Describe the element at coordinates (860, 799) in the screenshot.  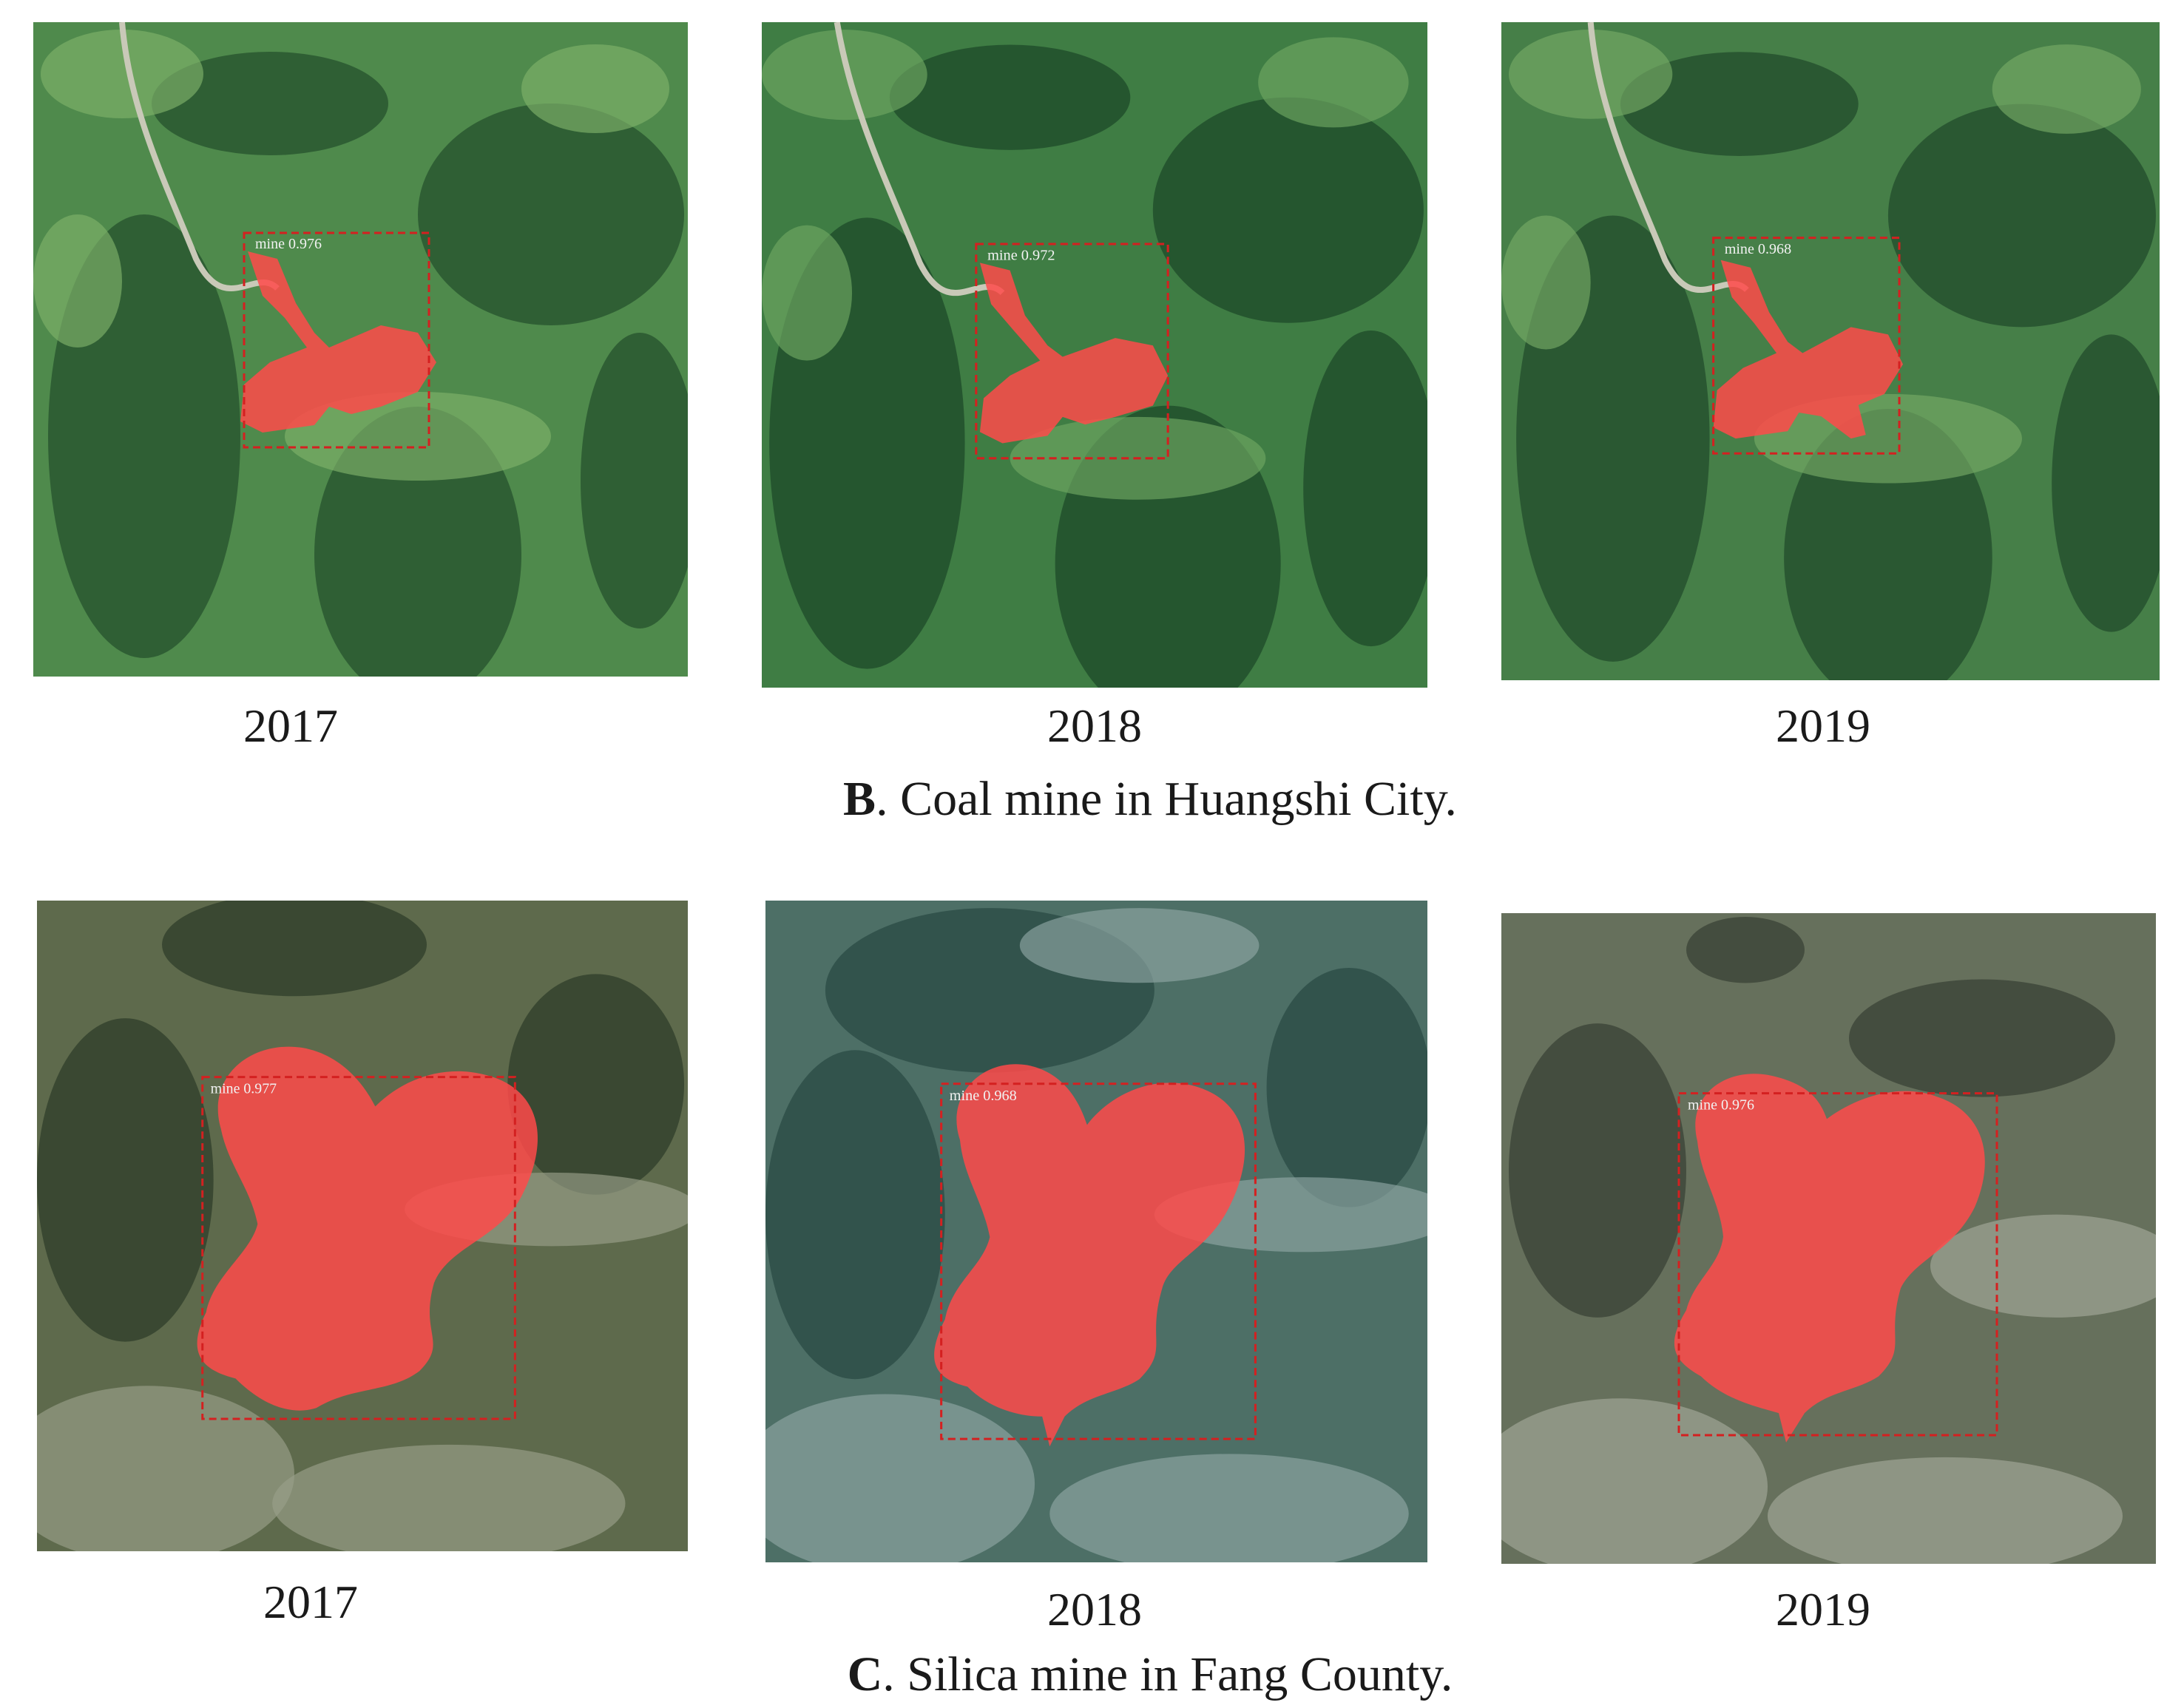
I see `caption-letter: B` at that location.